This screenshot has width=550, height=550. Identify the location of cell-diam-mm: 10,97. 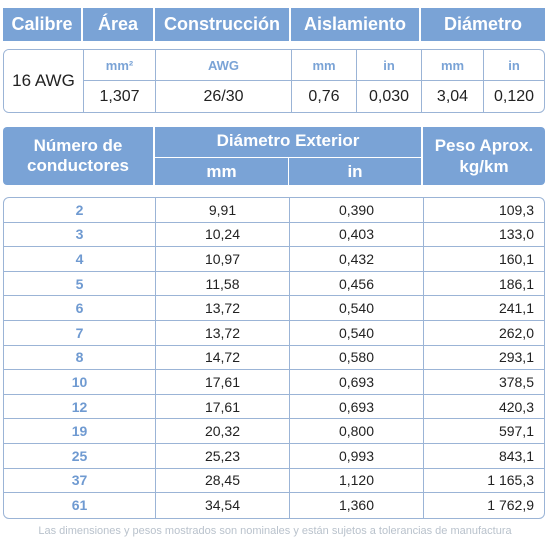
(223, 259).